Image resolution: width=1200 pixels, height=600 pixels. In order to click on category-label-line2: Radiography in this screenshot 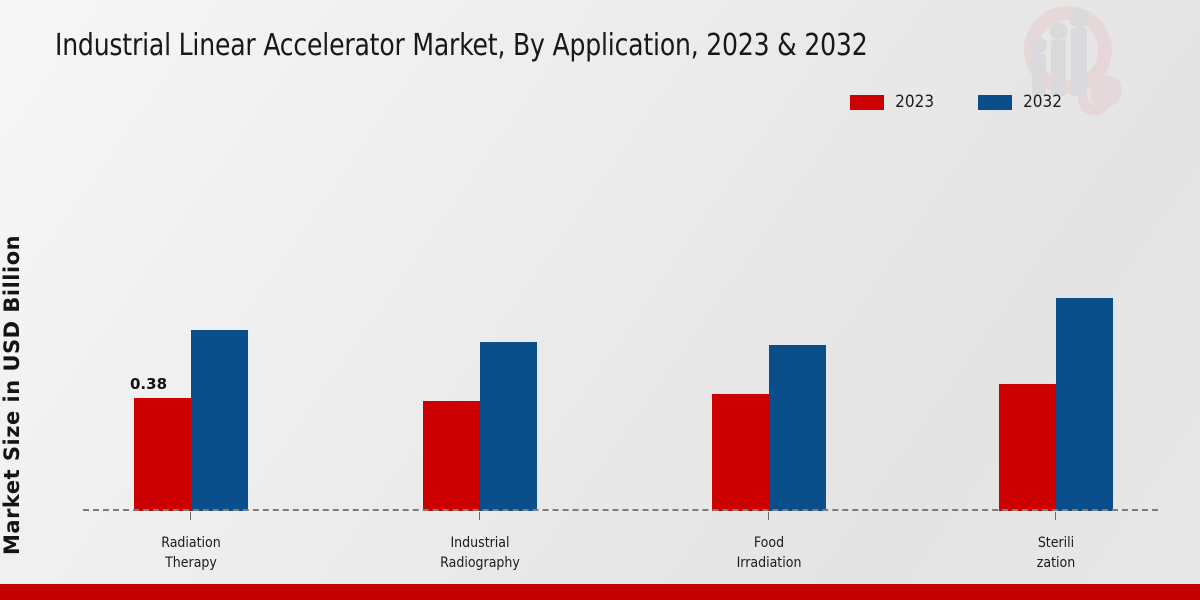, I will do `click(480, 563)`.